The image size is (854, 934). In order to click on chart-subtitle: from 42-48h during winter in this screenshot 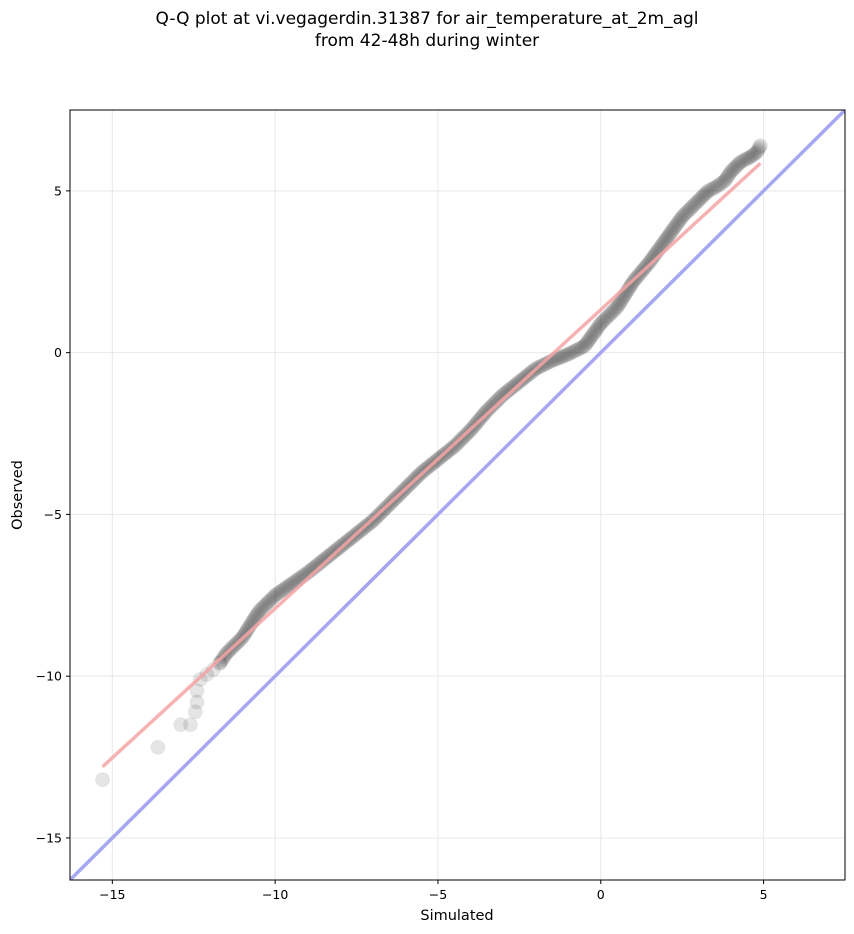, I will do `click(427, 41)`.